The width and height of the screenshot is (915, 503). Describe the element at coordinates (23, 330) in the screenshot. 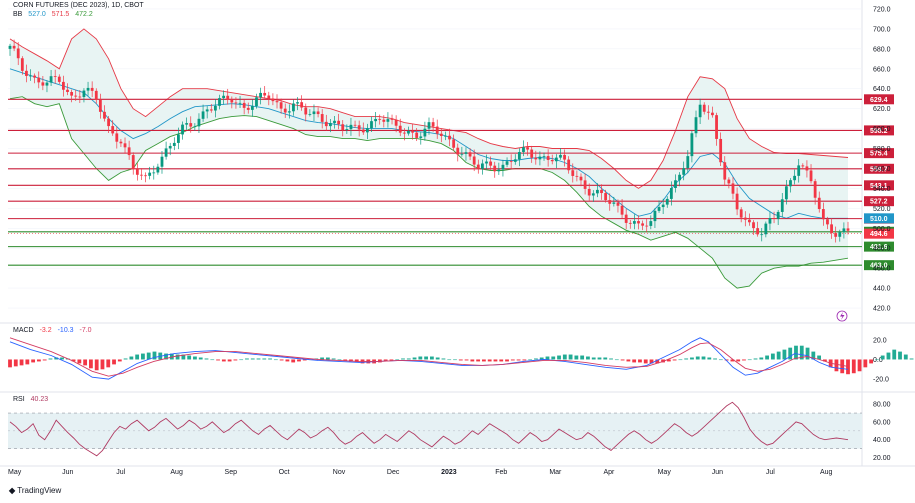

I see `macd-label: MACD` at that location.